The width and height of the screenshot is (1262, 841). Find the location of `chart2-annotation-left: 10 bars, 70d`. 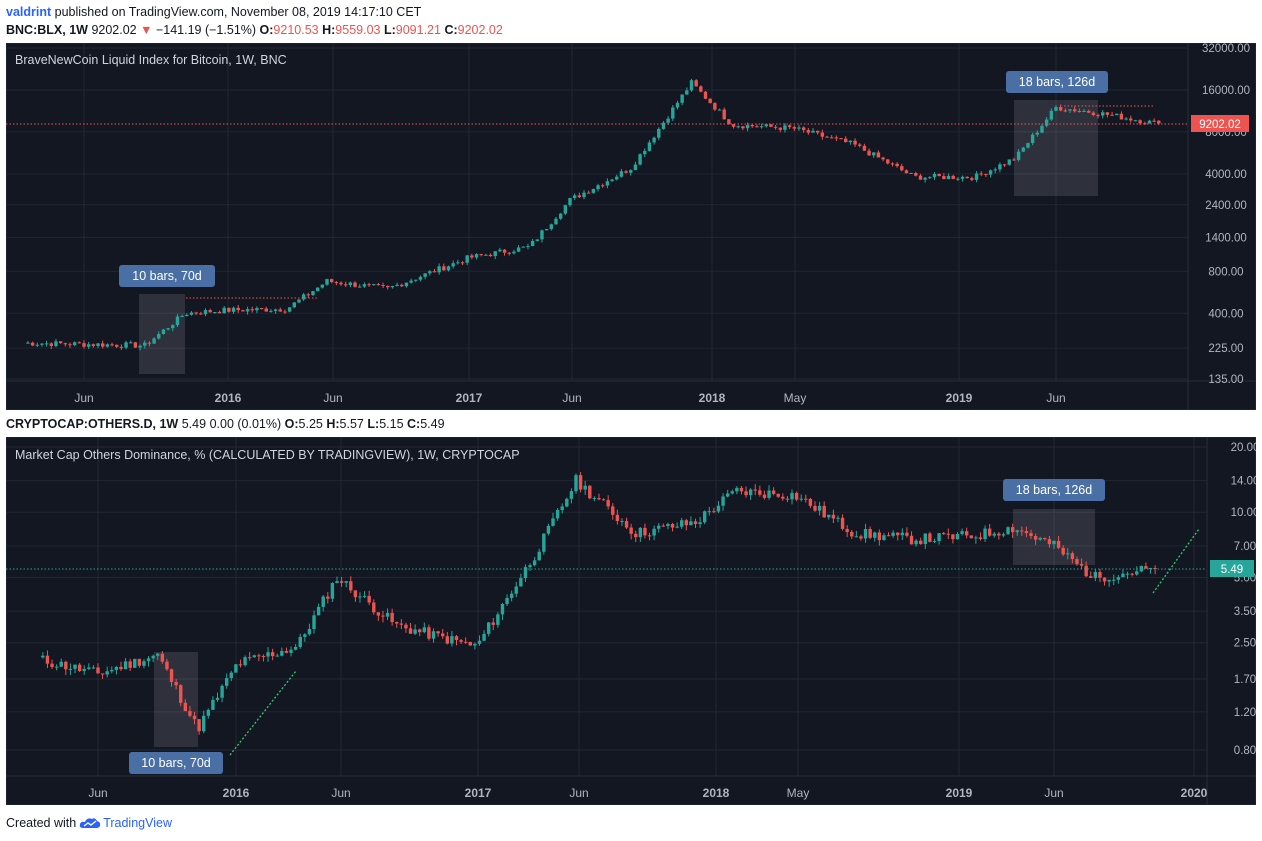

chart2-annotation-left: 10 bars, 70d is located at coordinates (176, 763).